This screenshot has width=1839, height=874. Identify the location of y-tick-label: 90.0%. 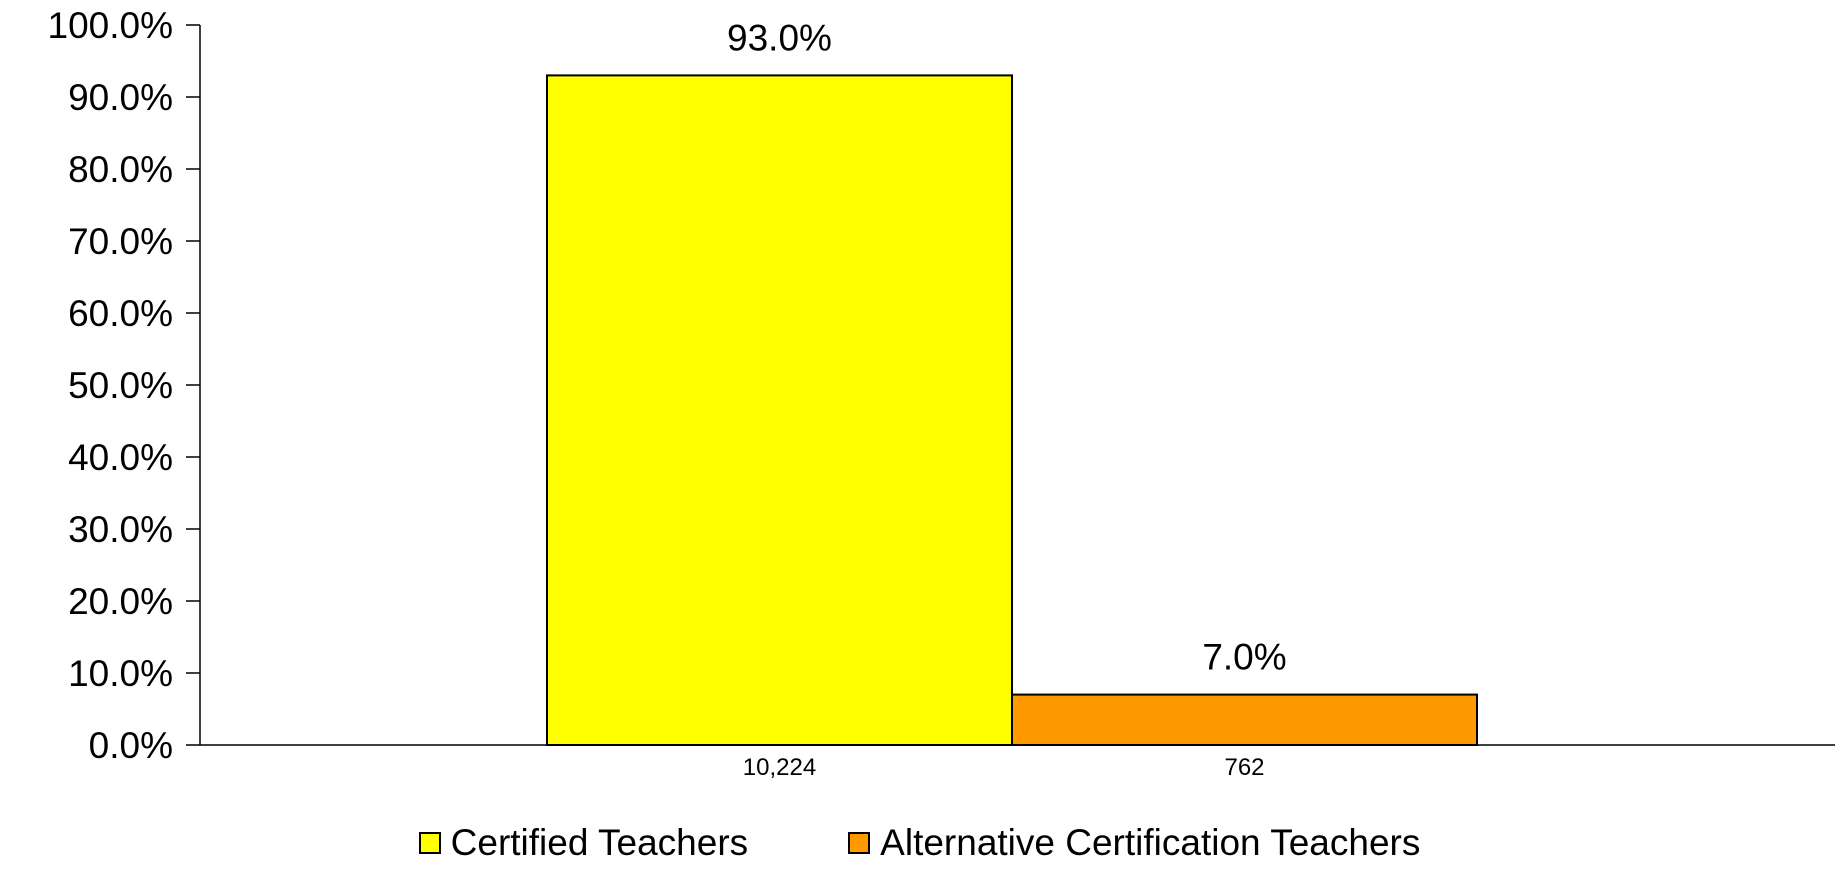
(120, 97).